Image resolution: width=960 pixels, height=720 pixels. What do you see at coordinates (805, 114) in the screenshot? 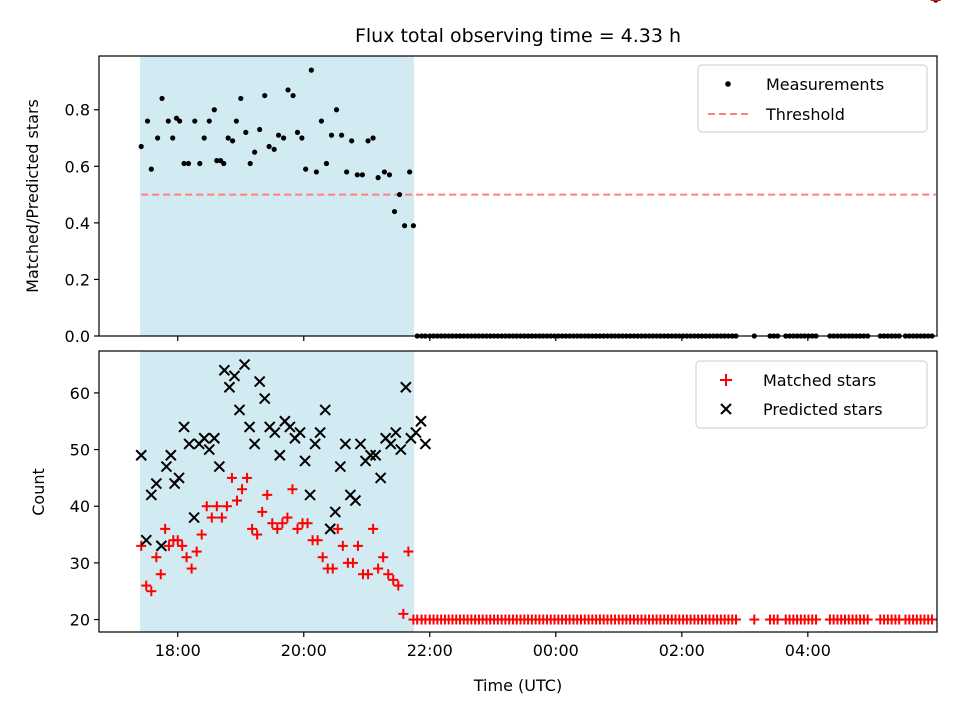
I see `legend-label-threshold: Threshold` at bounding box center [805, 114].